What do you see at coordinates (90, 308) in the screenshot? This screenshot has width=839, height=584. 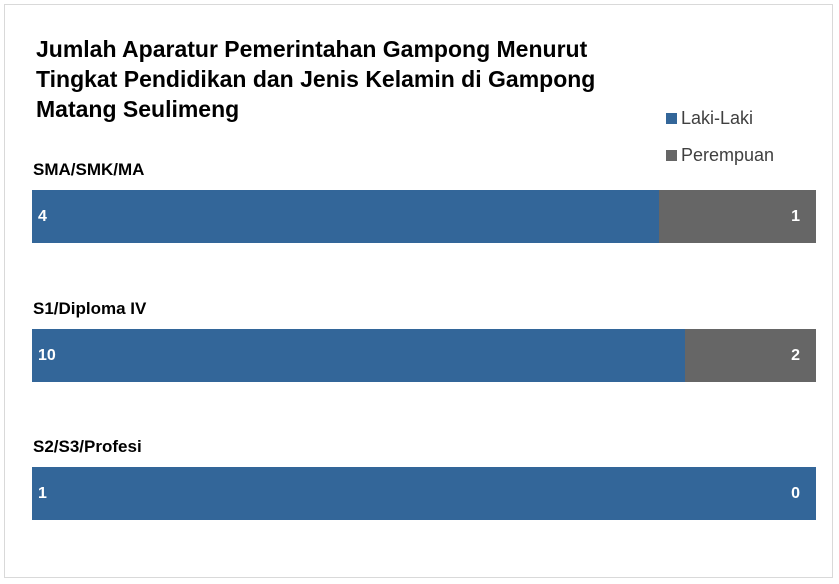 I see `category-label: S1/Diploma IV` at bounding box center [90, 308].